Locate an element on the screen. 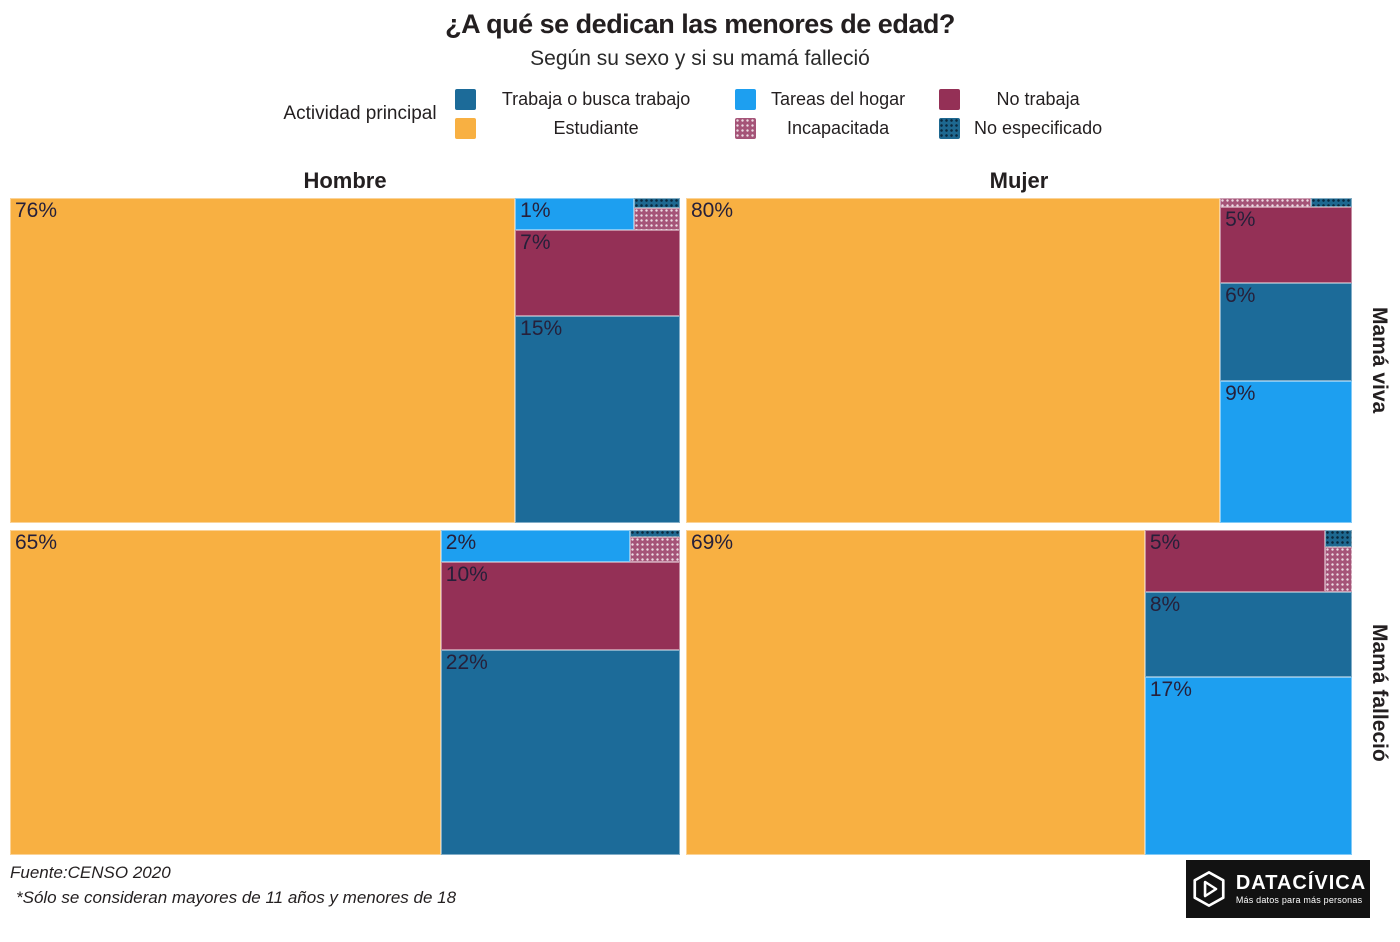 Image resolution: width=1400 pixels, height=942 pixels. treemap-tile-no_trabaja: 7% is located at coordinates (597, 273).